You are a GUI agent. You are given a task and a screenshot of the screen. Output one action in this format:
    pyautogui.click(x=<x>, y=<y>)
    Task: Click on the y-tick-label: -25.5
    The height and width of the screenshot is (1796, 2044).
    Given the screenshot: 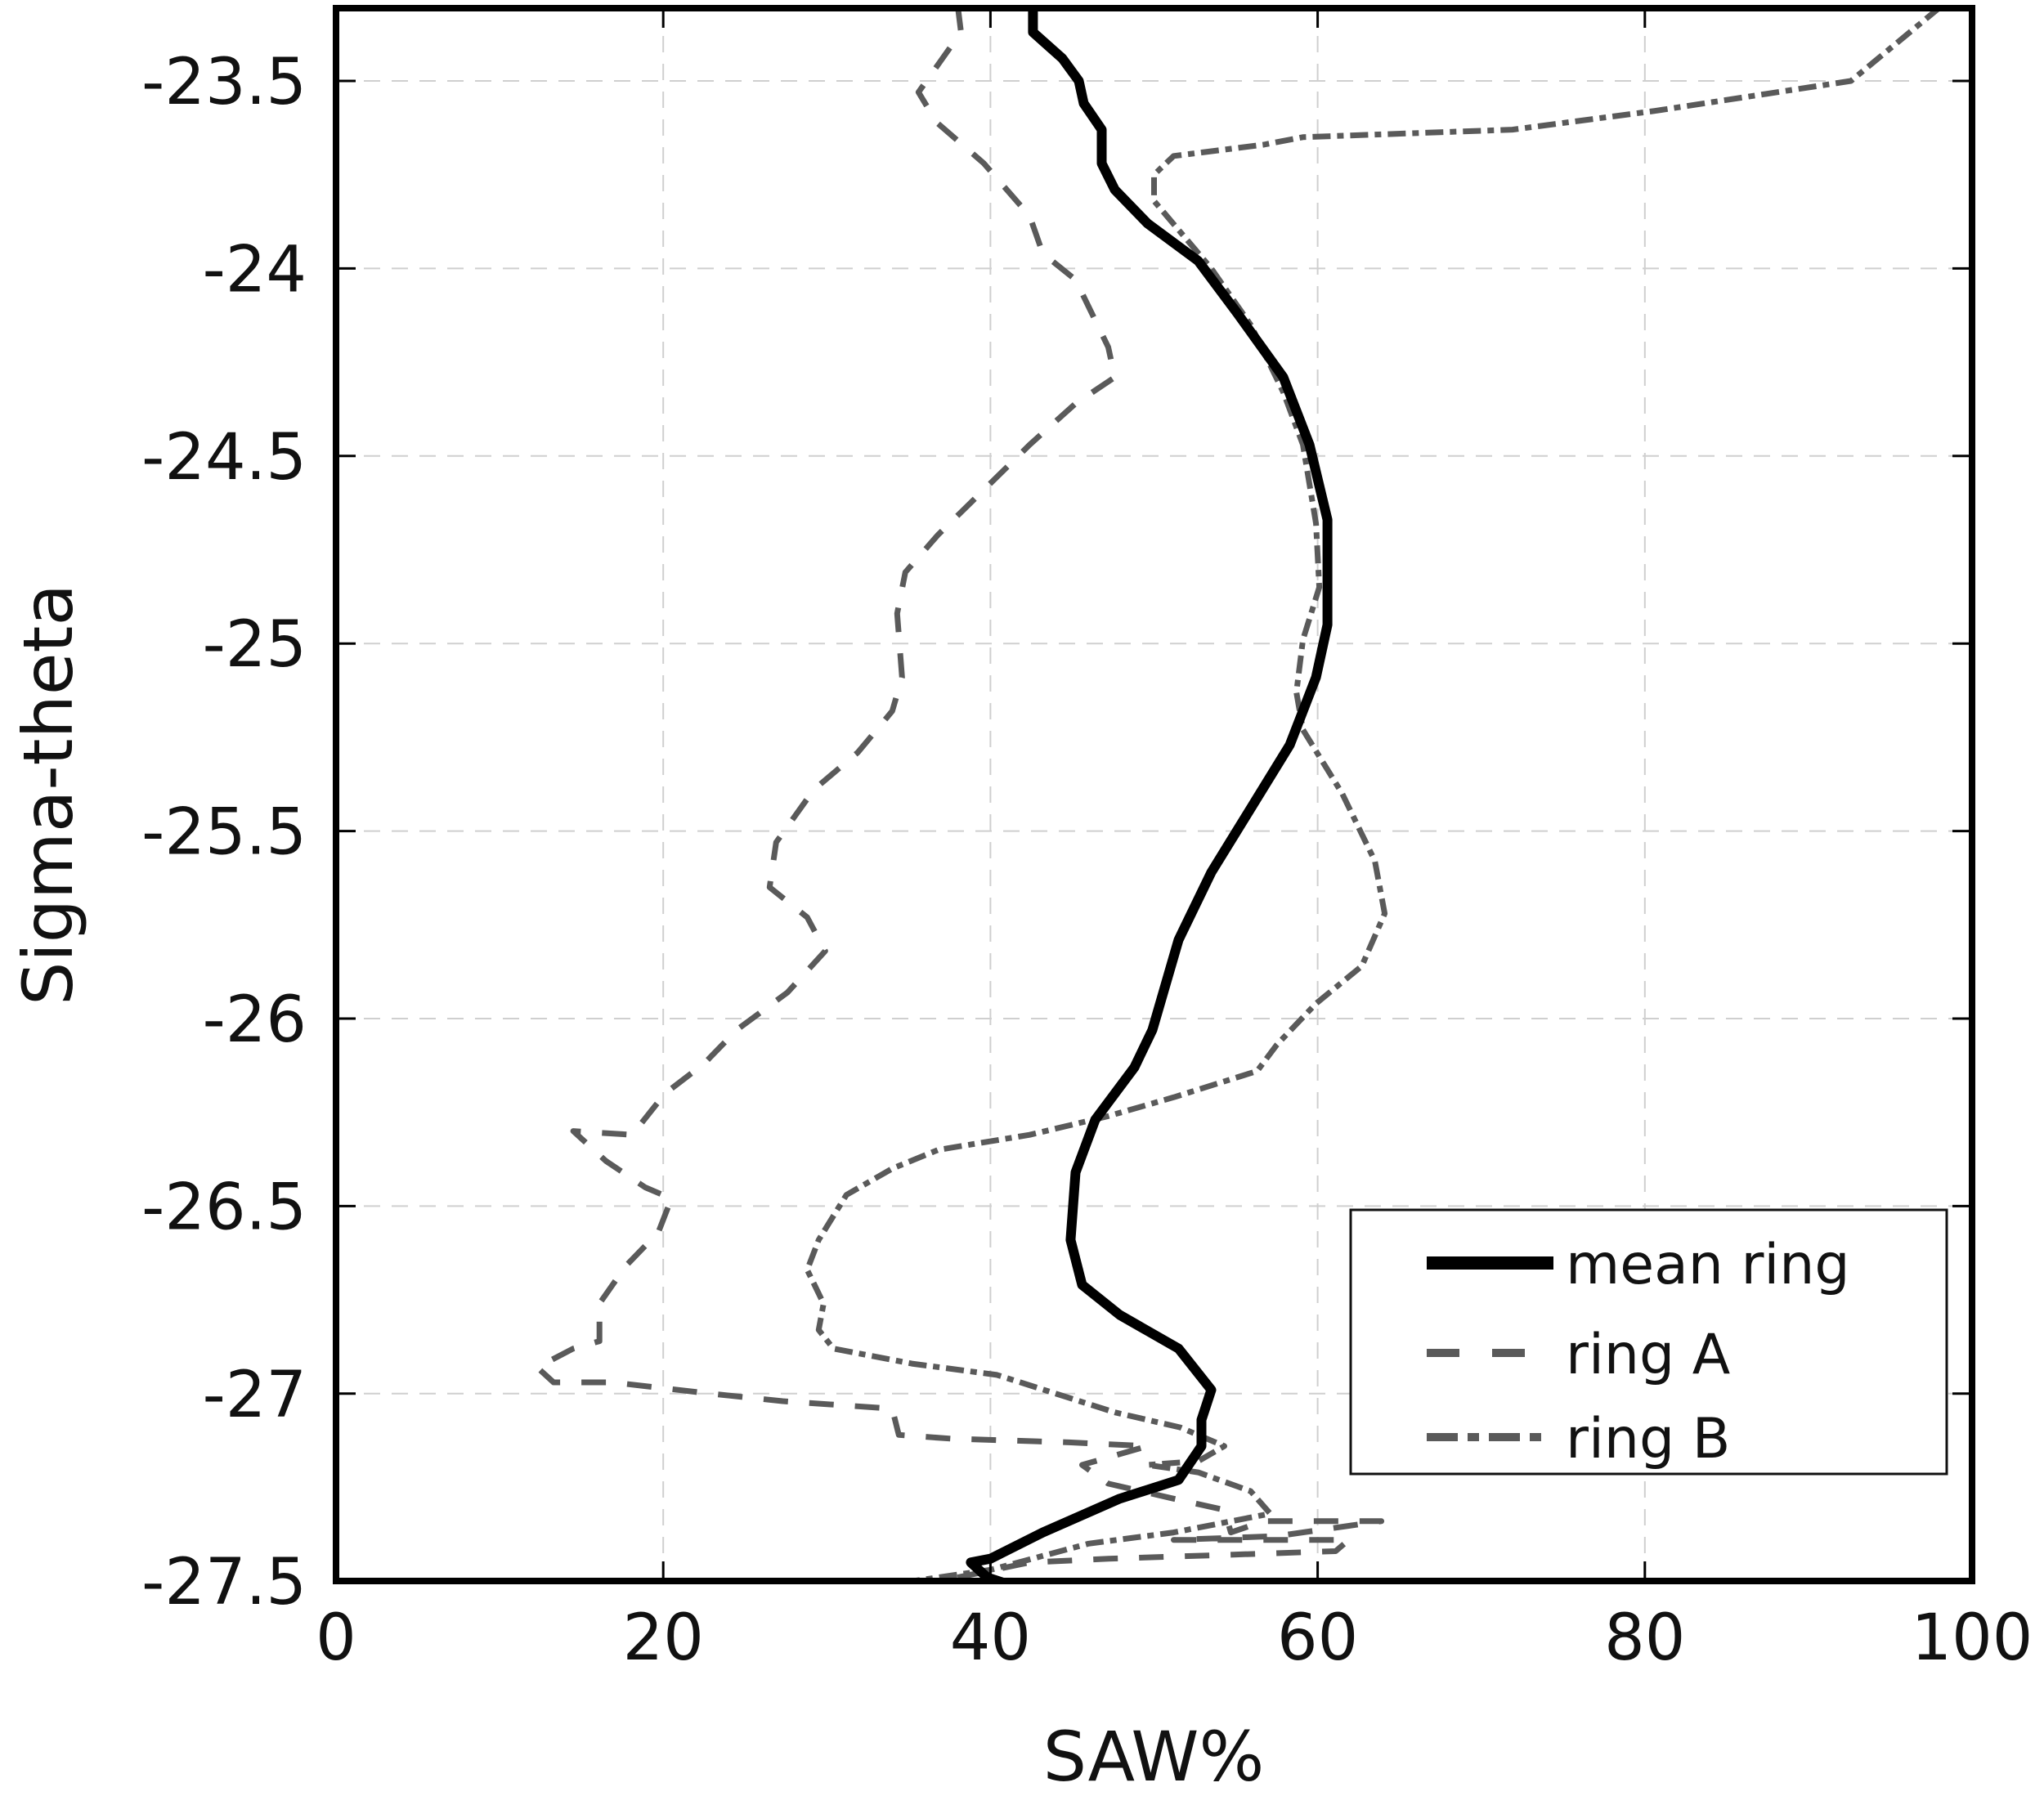 What is the action you would take?
    pyautogui.click(x=224, y=833)
    